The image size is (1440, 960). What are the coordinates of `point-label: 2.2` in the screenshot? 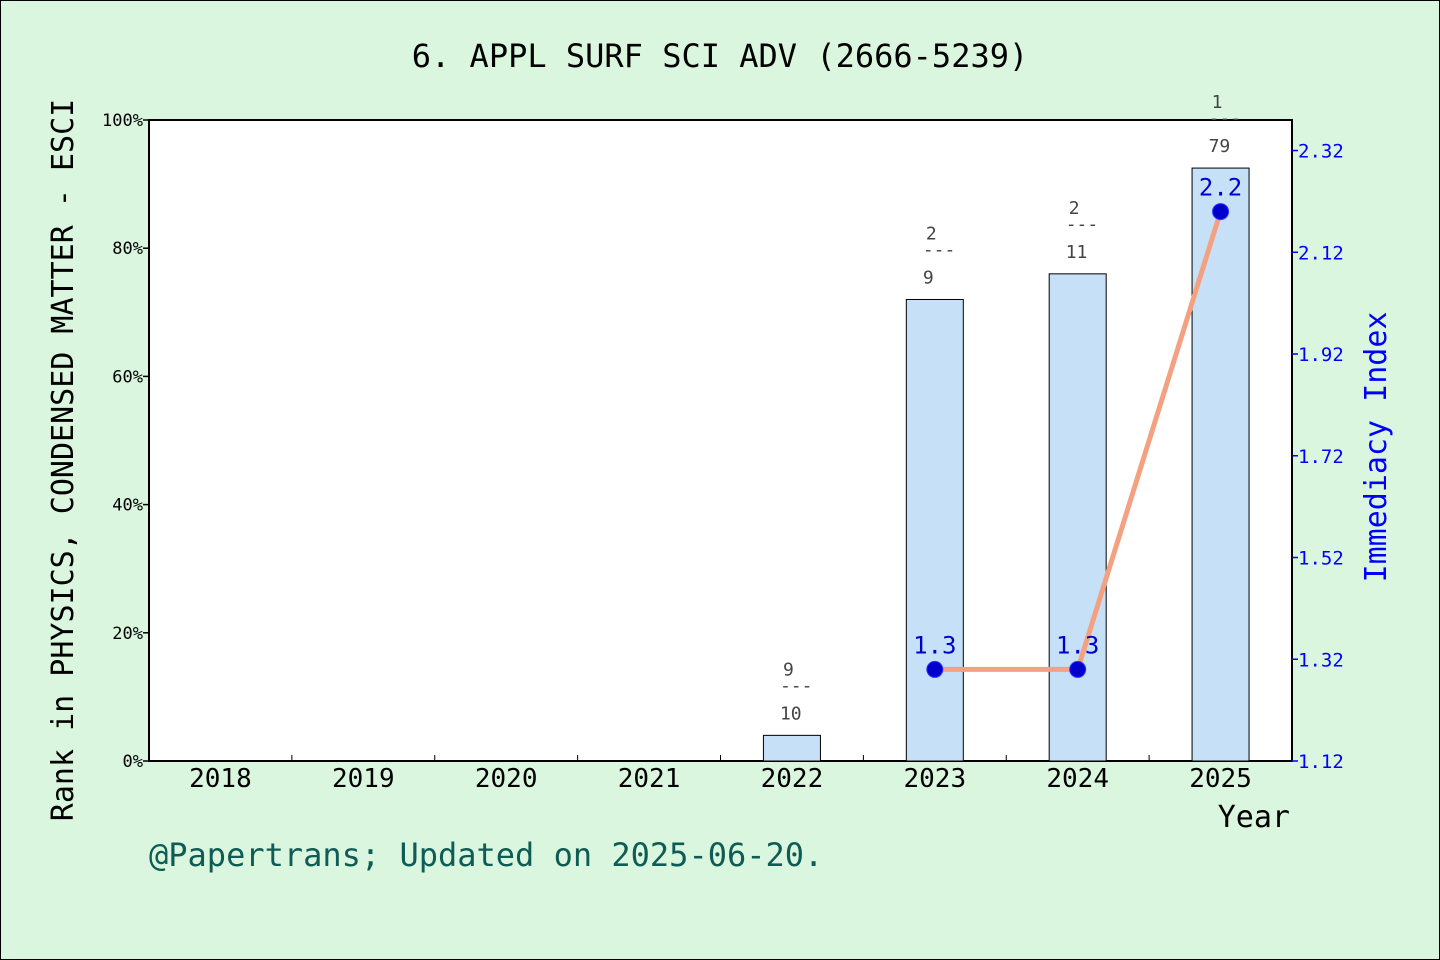 It's located at (1220, 188).